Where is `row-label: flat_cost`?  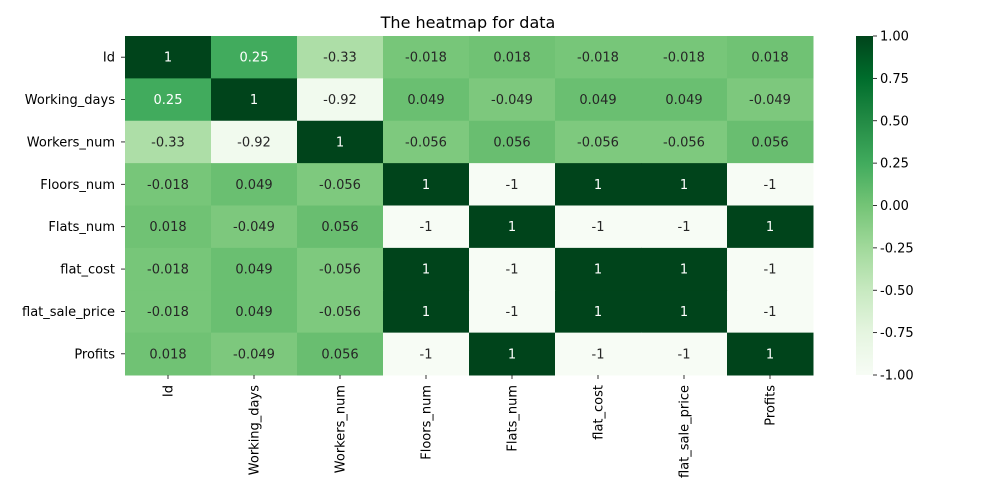 row-label: flat_cost is located at coordinates (87, 270).